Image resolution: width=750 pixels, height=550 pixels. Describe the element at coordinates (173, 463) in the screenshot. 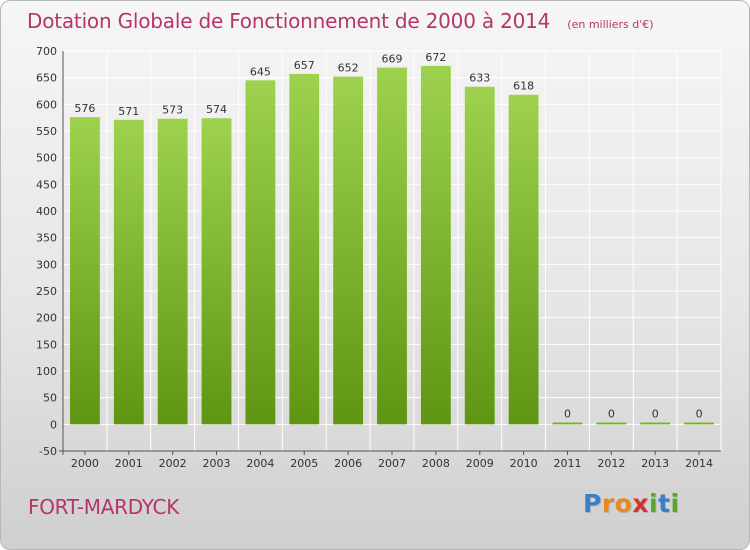

I see `x-tick-label-2002: 2002` at that location.